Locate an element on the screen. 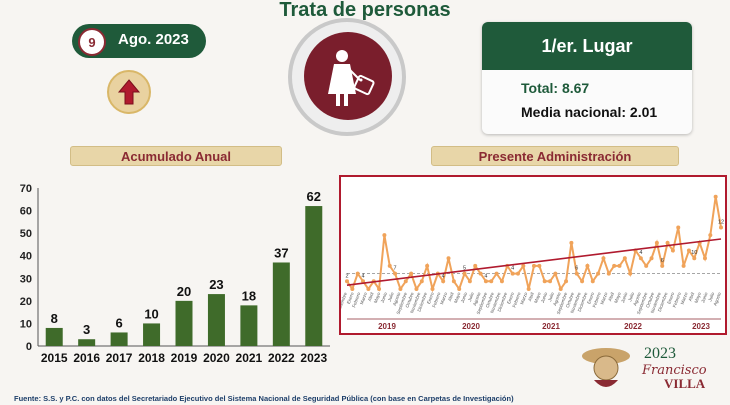 Image resolution: width=730 pixels, height=405 pixels. point-label: 10 is located at coordinates (694, 253).